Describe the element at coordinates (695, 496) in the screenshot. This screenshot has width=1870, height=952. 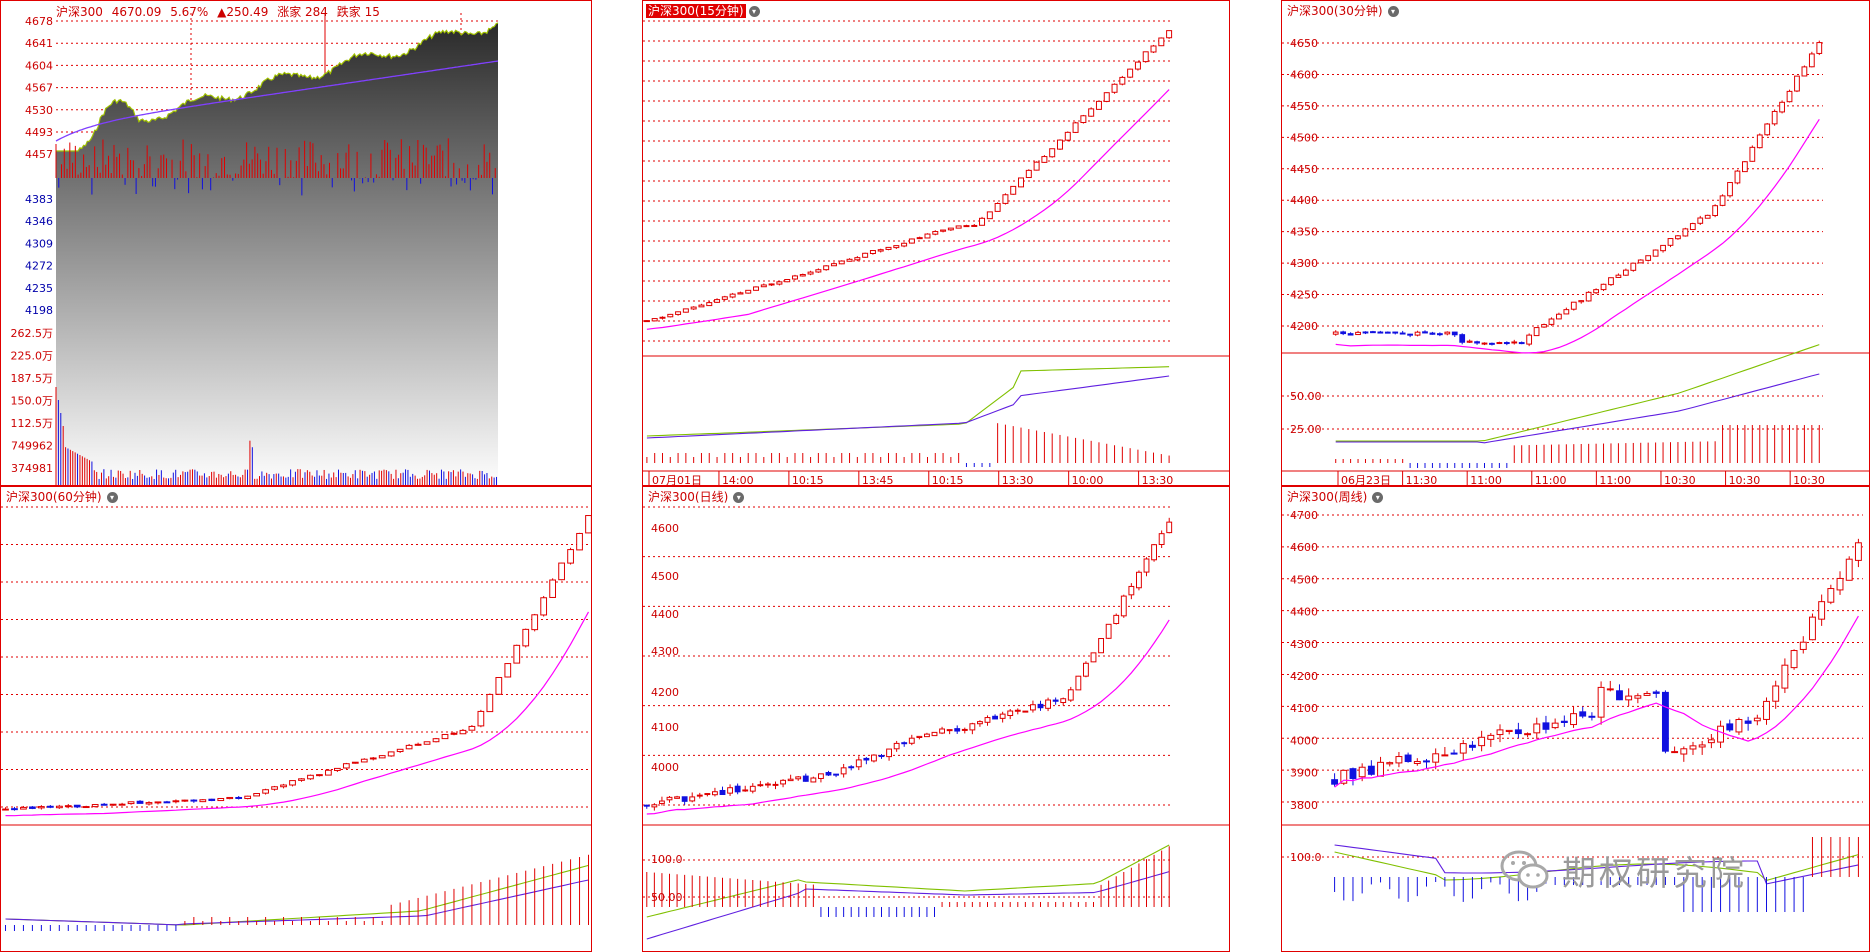
I see `panel-title-day: 沪深300(日线) ▾` at that location.